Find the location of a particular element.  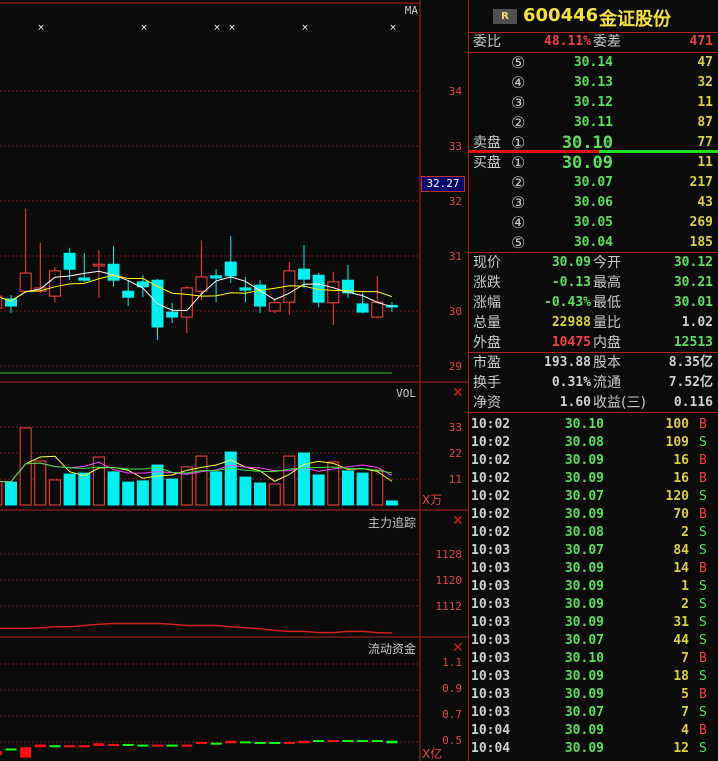

stat-label: 涨跌 is located at coordinates (487, 283).